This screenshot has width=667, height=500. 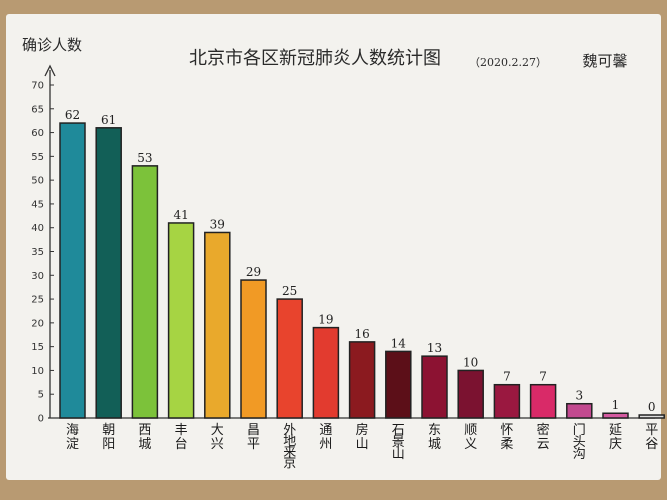 What do you see at coordinates (615, 437) in the screenshot?
I see `category-label-16: 延庆` at bounding box center [615, 437].